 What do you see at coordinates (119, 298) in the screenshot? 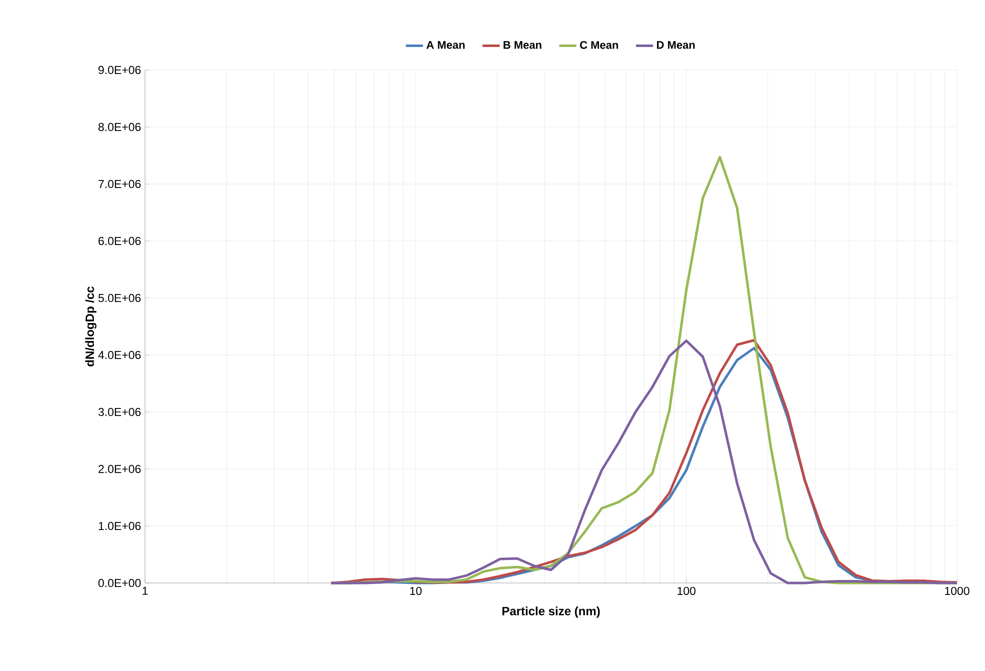
I see `y-tick-label: 5.0E+06` at bounding box center [119, 298].